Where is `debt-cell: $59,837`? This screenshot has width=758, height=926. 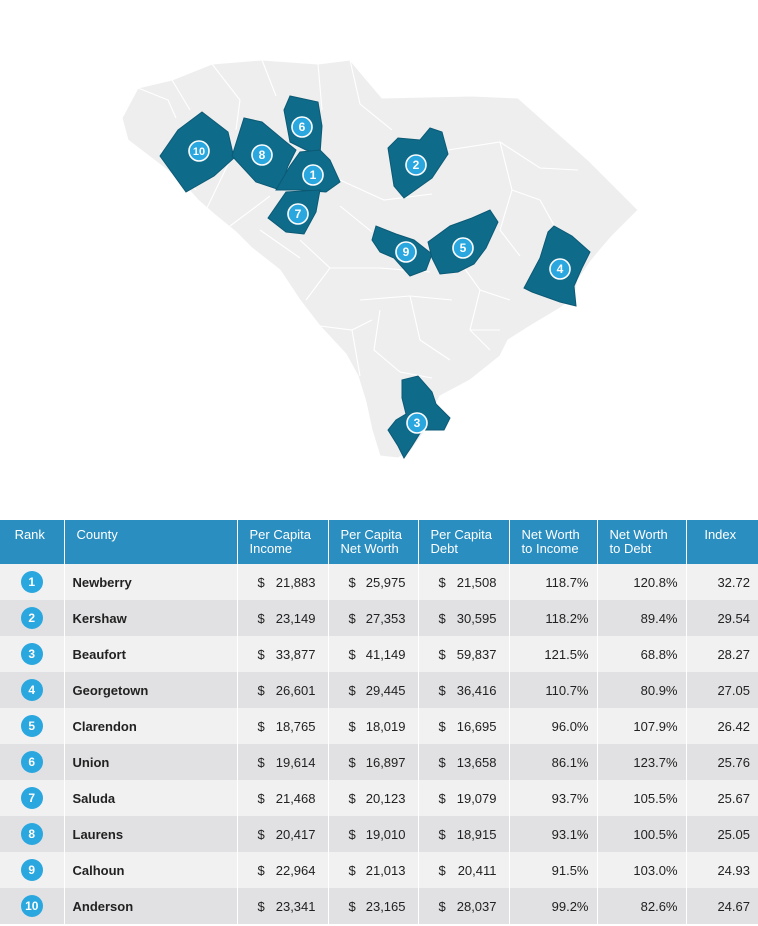
debt-cell: $59,837 is located at coordinates (463, 654).